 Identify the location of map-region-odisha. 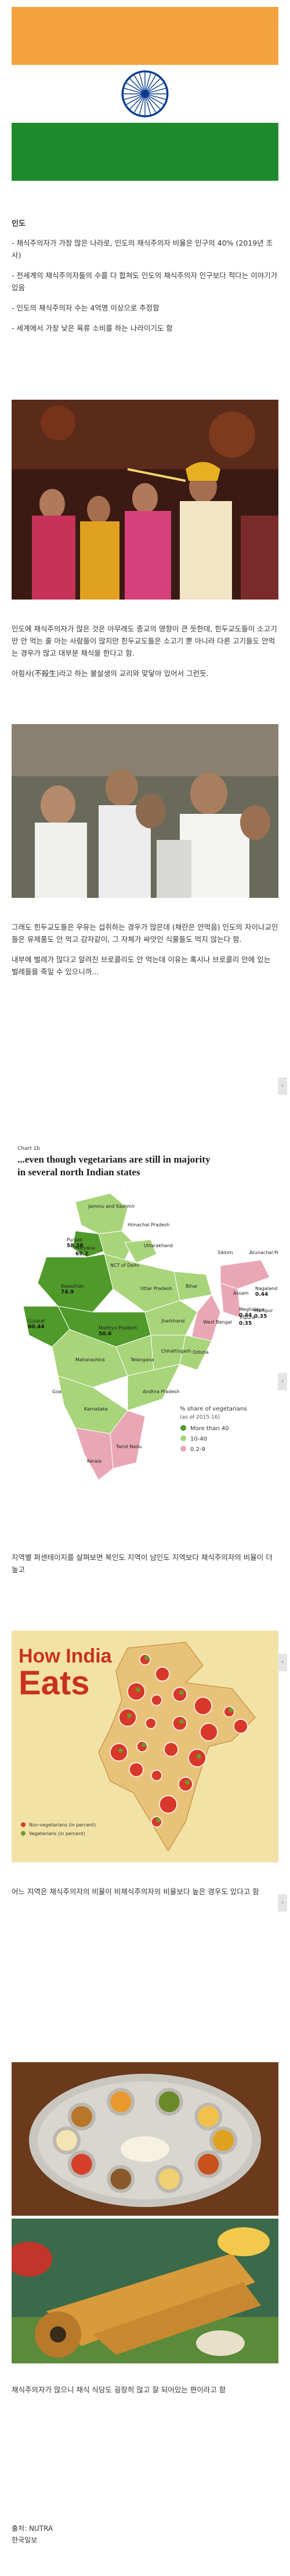
(195, 1353).